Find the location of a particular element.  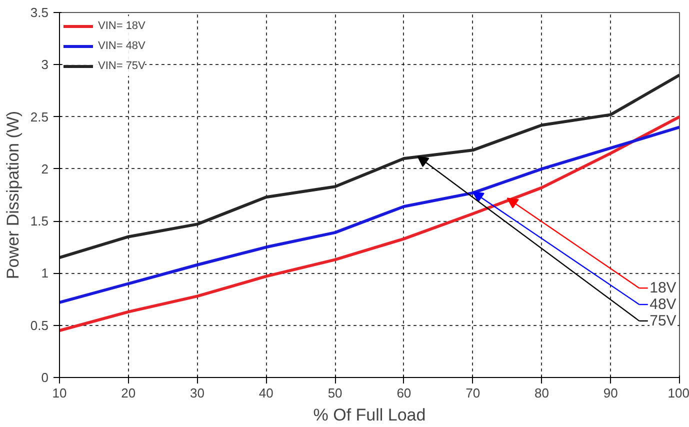

y-tick-label: 0.5 is located at coordinates (39, 325).